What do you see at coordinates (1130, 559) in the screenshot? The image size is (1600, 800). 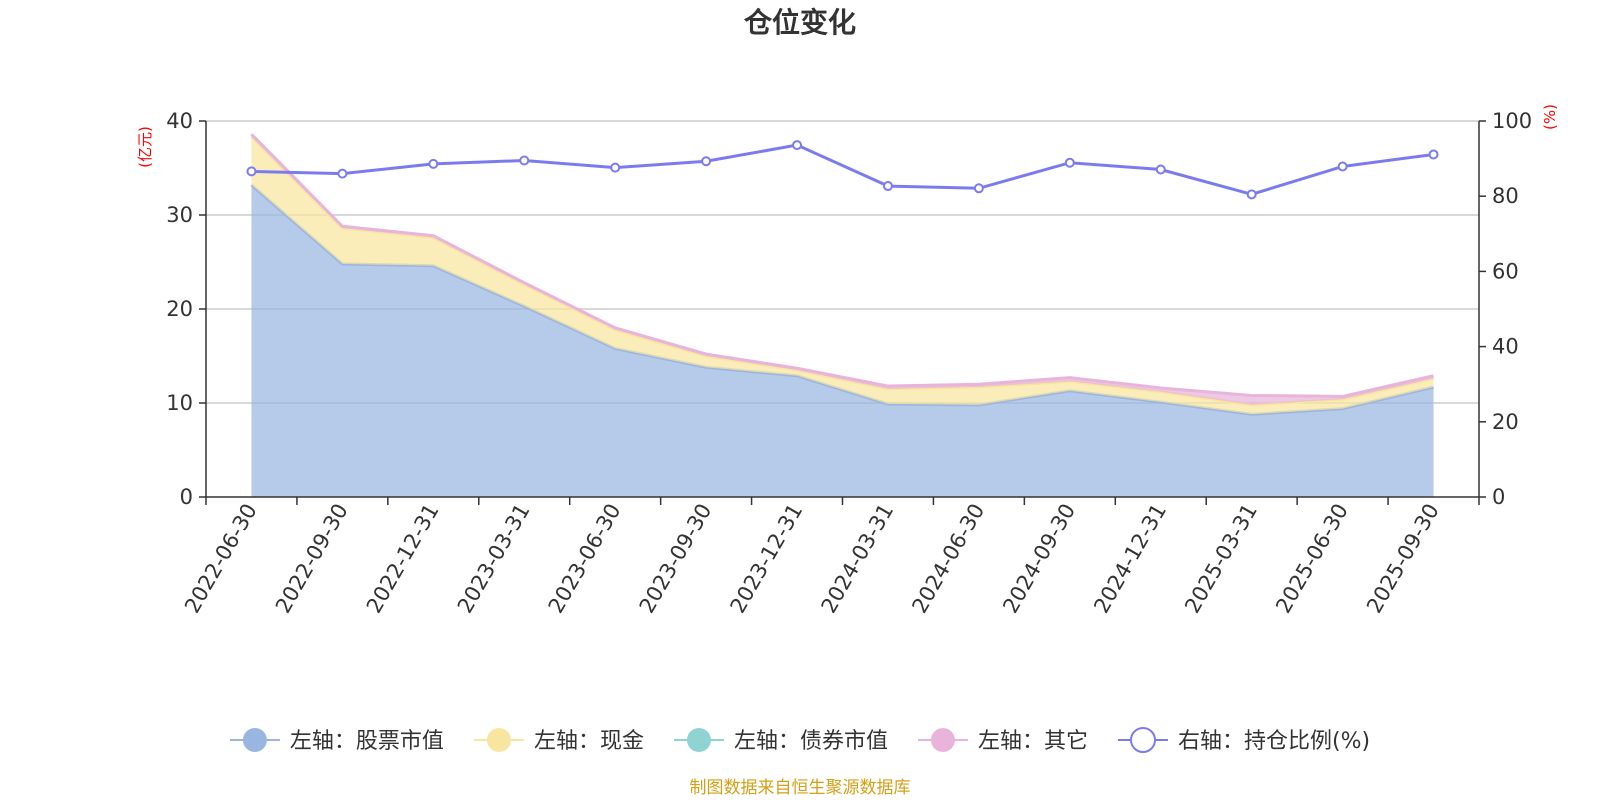 I see `x-tick-label: 2024-12-31` at bounding box center [1130, 559].